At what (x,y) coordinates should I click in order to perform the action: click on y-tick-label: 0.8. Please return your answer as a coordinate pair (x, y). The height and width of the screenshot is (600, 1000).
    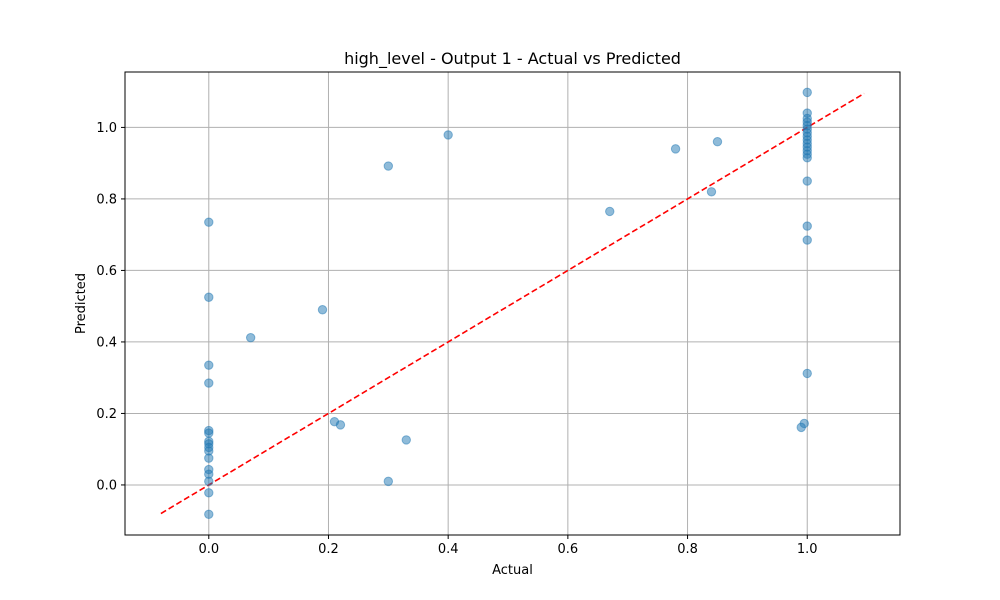
    Looking at the image, I should click on (106, 199).